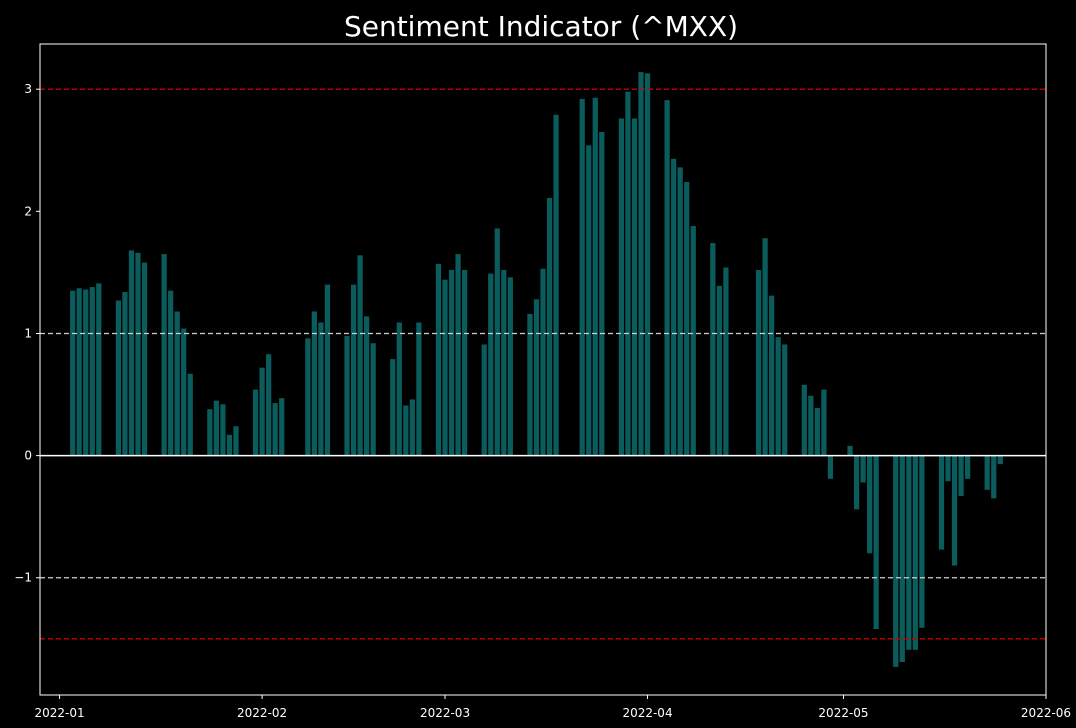 This screenshot has width=1076, height=728. I want to click on x-tick-label: 2022-05, so click(843, 713).